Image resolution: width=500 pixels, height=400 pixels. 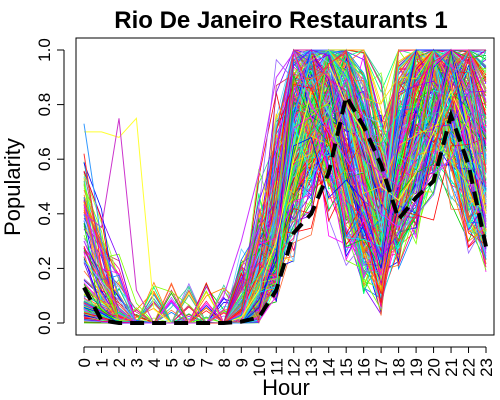 What do you see at coordinates (259, 367) in the screenshot?
I see `x-tick-label: 10` at bounding box center [259, 367].